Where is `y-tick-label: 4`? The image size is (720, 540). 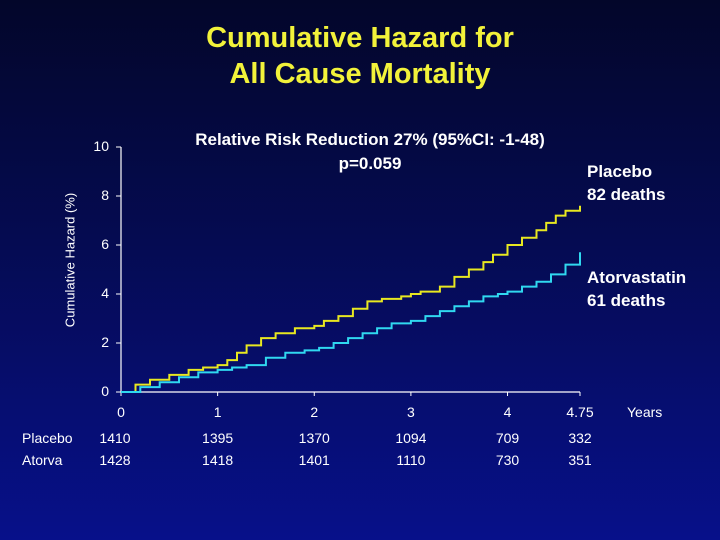
y-tick-label: 4 is located at coordinates (105, 293).